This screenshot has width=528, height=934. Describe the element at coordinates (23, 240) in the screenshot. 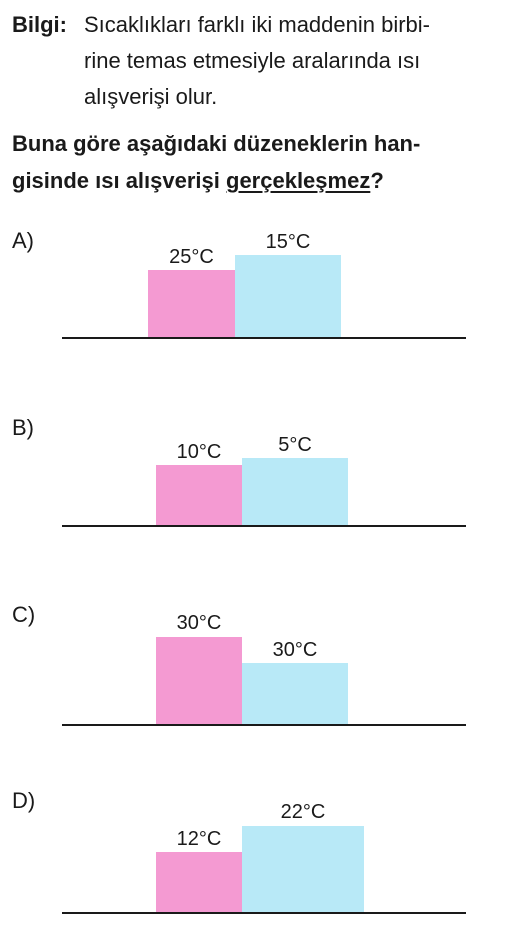

I see `option-a-letter: A)` at that location.